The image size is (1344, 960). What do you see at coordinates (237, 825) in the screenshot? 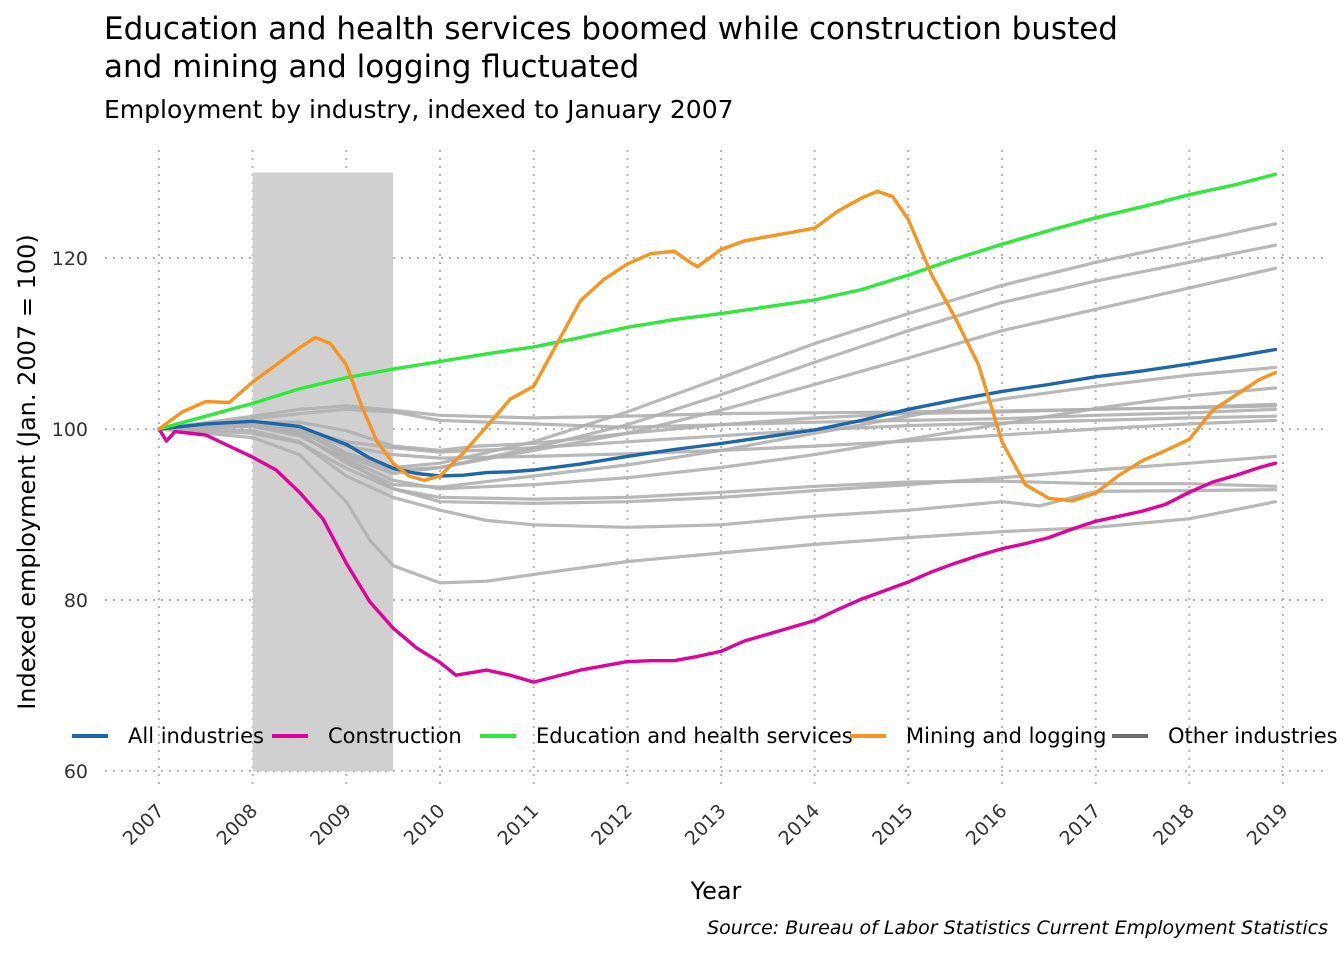
I see `x-tick-label: 2008` at bounding box center [237, 825].